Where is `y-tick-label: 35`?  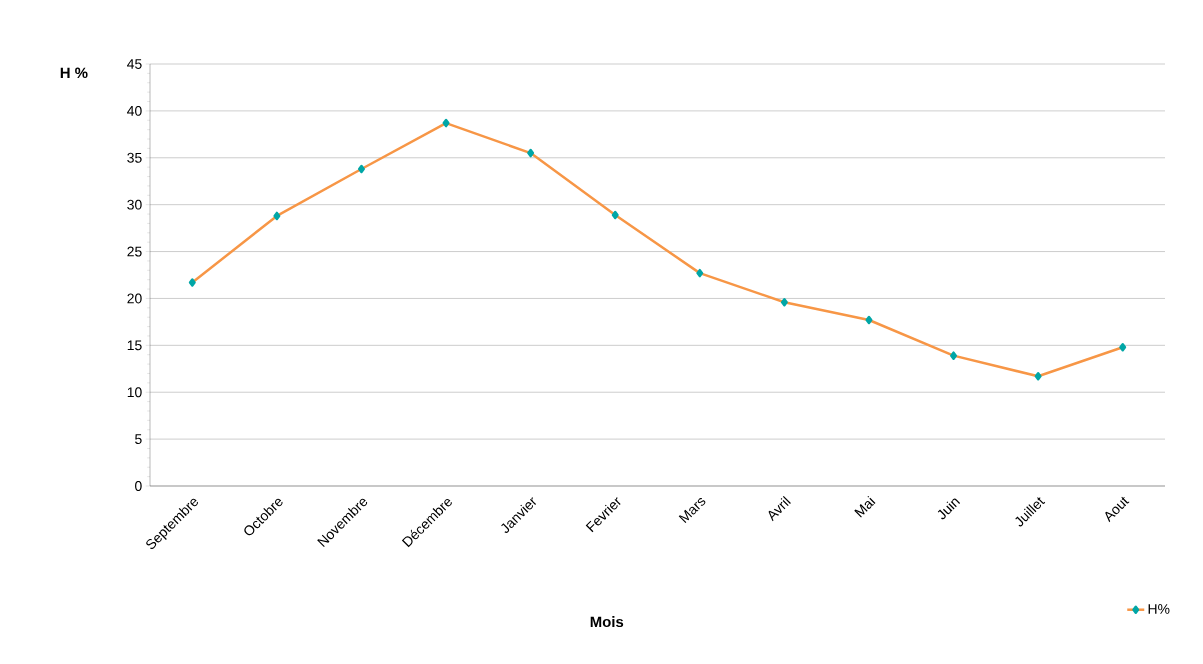
y-tick-label: 35 is located at coordinates (134, 157).